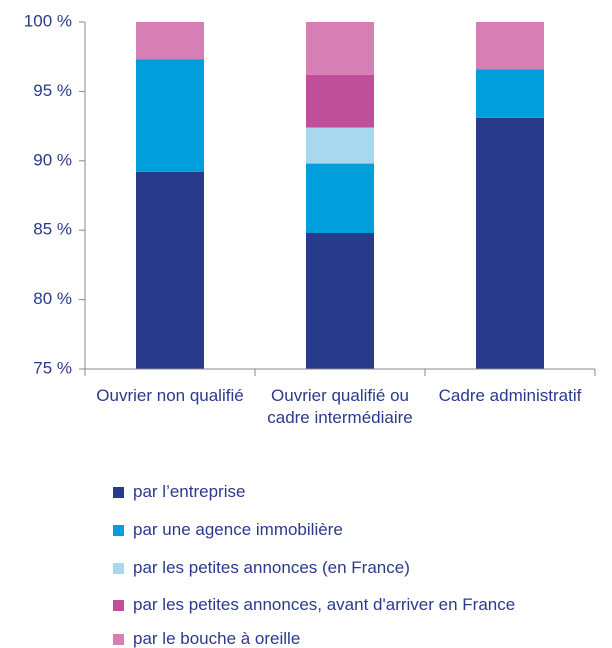 Image resolution: width=612 pixels, height=648 pixels. Describe the element at coordinates (52, 298) in the screenshot. I see `y-tick-label: 80 %` at that location.